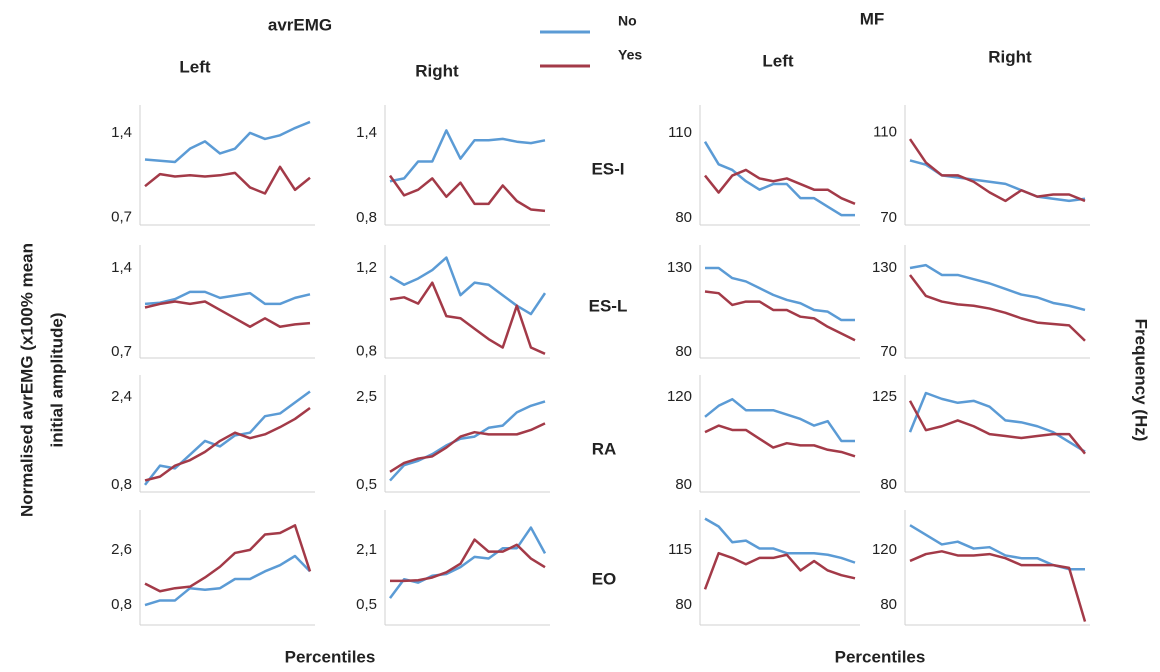 This screenshot has width=1160, height=672. I want to click on y2-axis-title: Frequency (Hz), so click(1141, 380).